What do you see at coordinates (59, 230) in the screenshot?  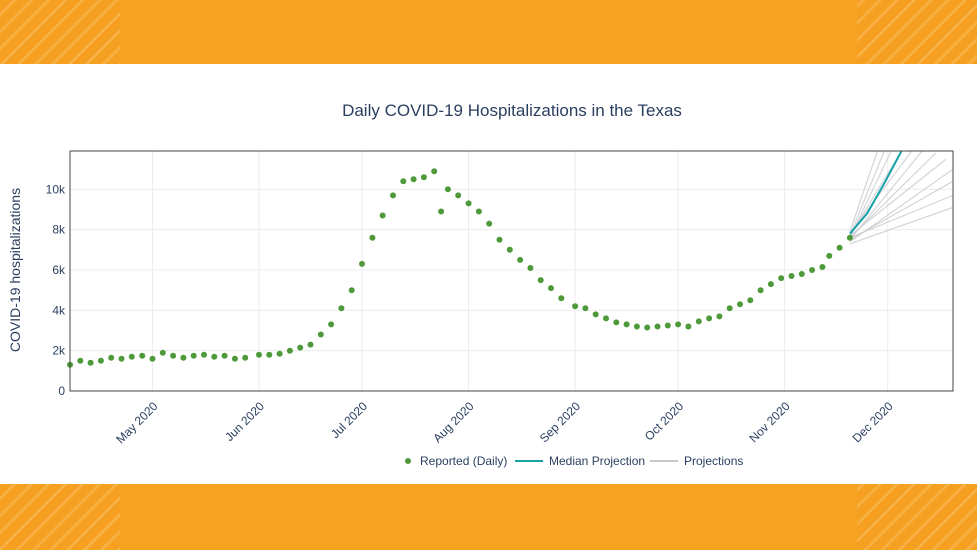 I see `y-tick-label: 8k` at bounding box center [59, 230].